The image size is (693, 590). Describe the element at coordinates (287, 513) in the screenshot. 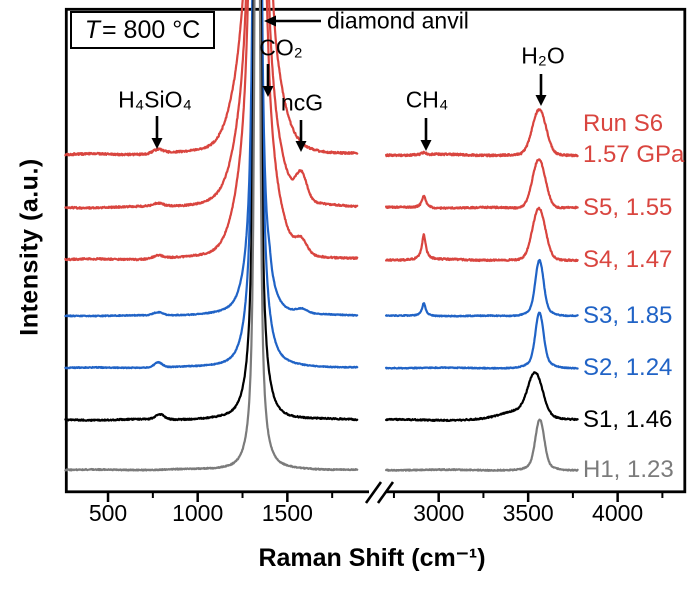

I see `x-tick-label: 1500` at that location.